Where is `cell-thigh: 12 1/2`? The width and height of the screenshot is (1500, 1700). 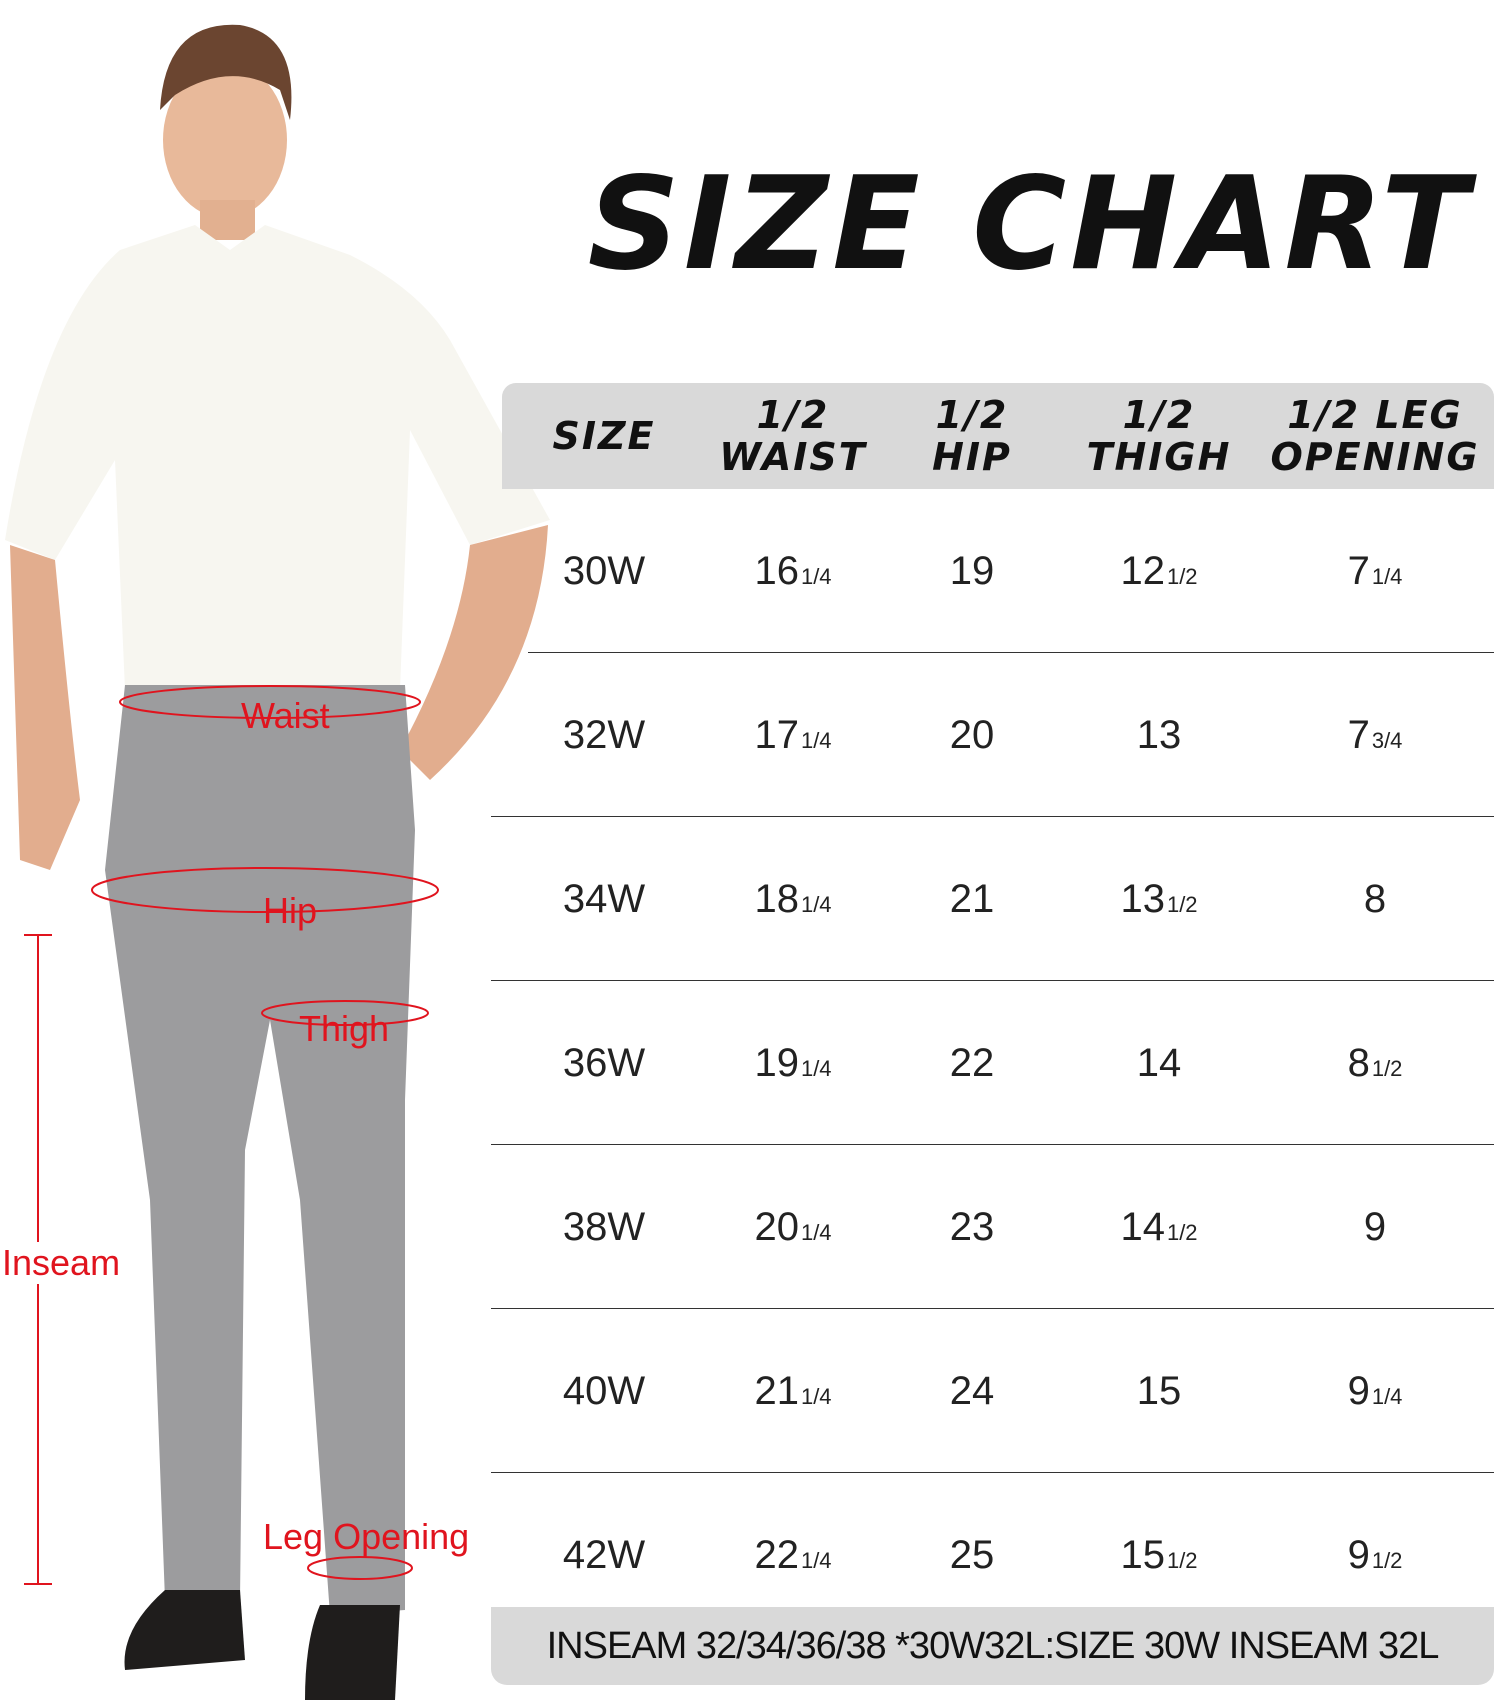 cell-thigh: 12 1/2 is located at coordinates (1159, 571).